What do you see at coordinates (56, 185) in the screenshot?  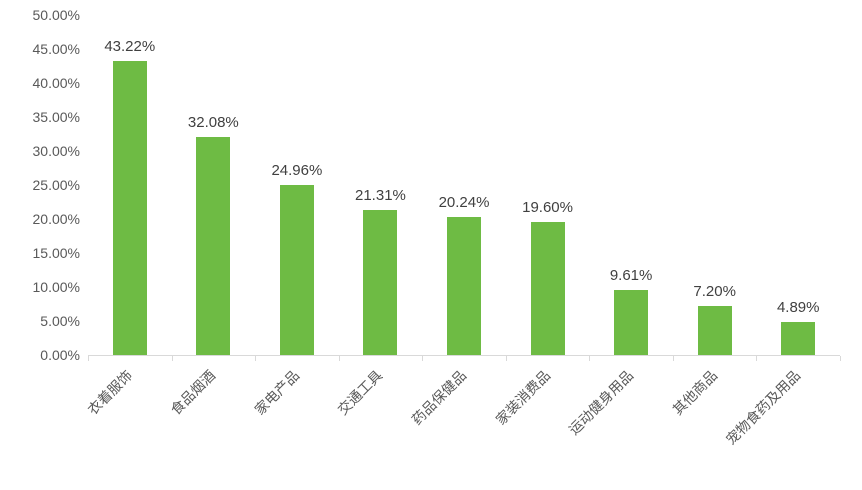 I see `y-axis-tick-label: 25.00%` at bounding box center [56, 185].